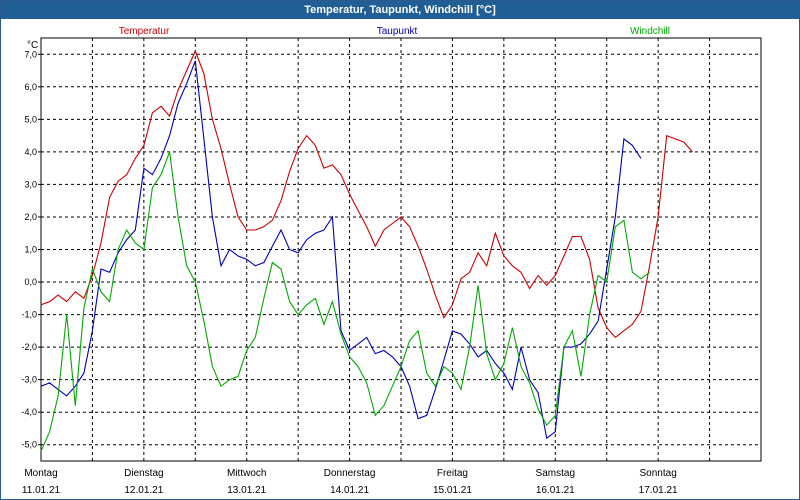  I want to click on y-tick-label: -2,0, so click(29, 347).